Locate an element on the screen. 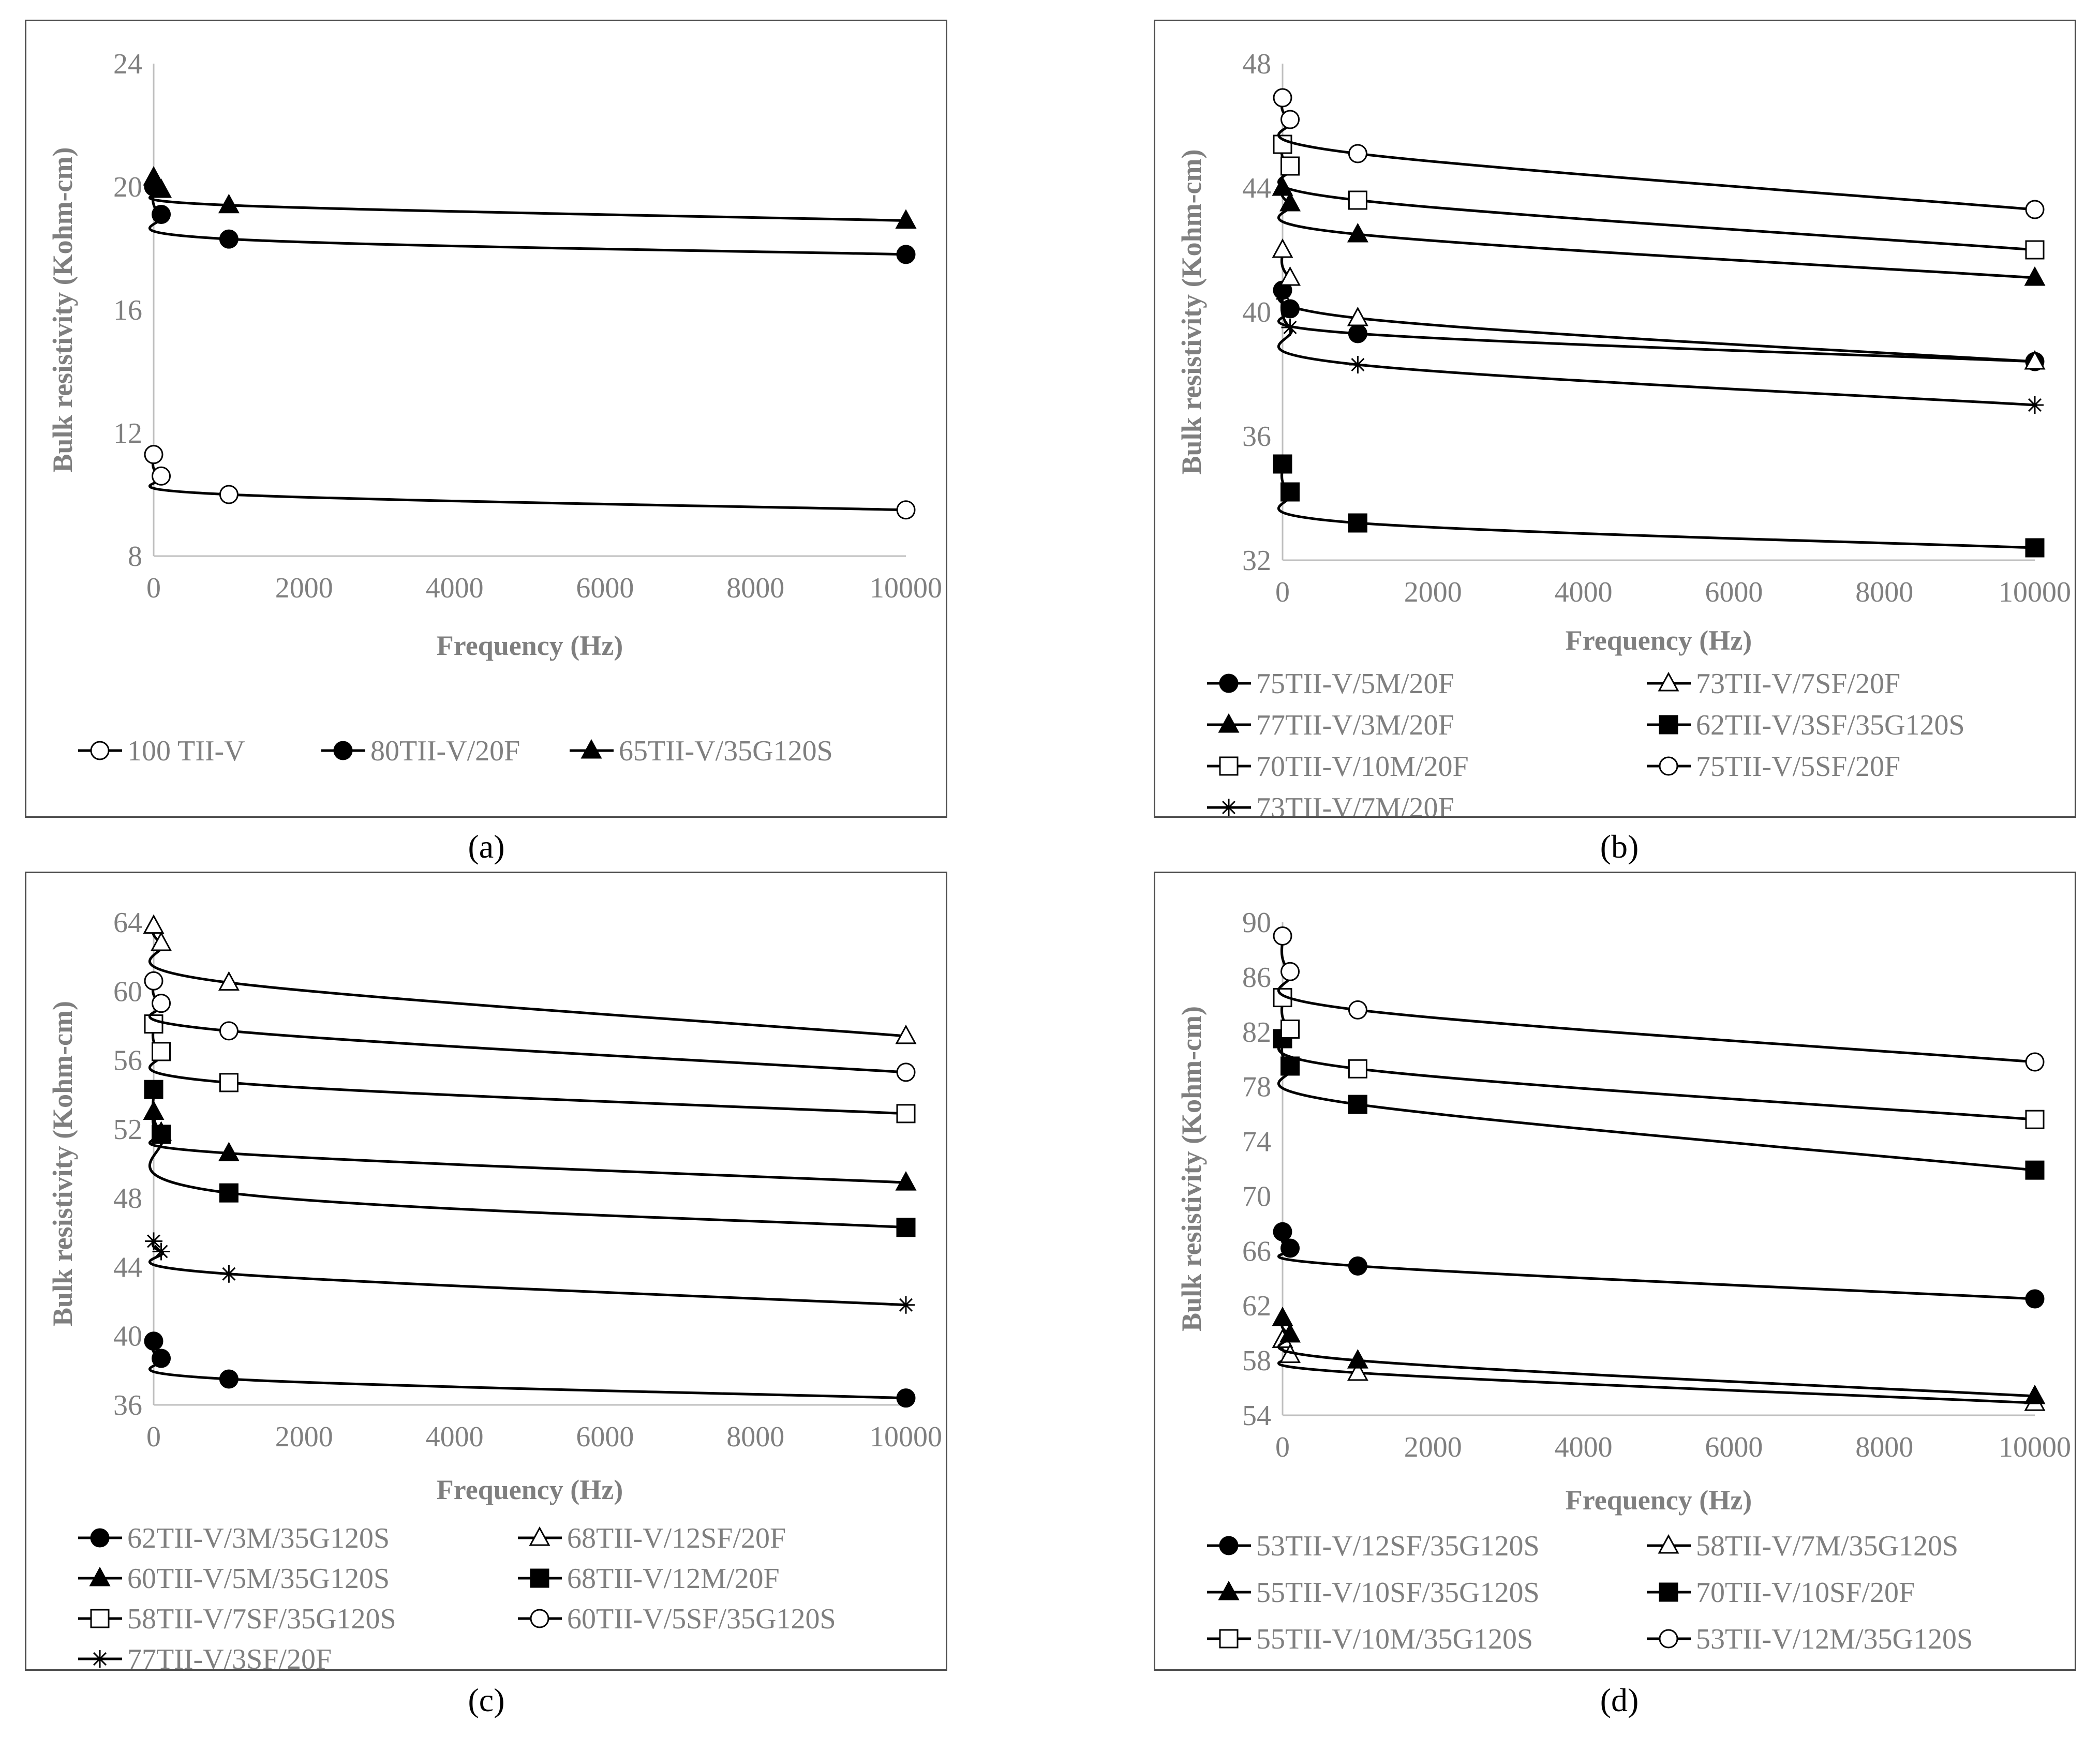 Image resolution: width=2100 pixels, height=1737 pixels. legend-entry: 60TII-V/5M/35G120S is located at coordinates (234, 1579).